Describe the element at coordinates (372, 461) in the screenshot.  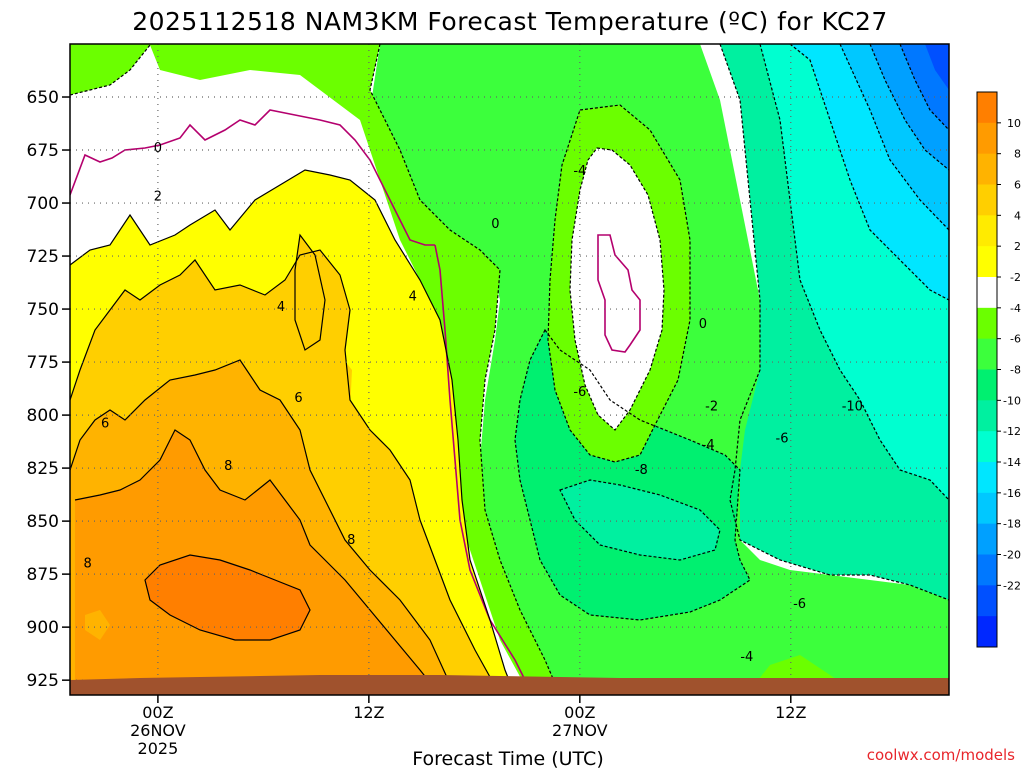
I see `pocket-6-right` at that location.